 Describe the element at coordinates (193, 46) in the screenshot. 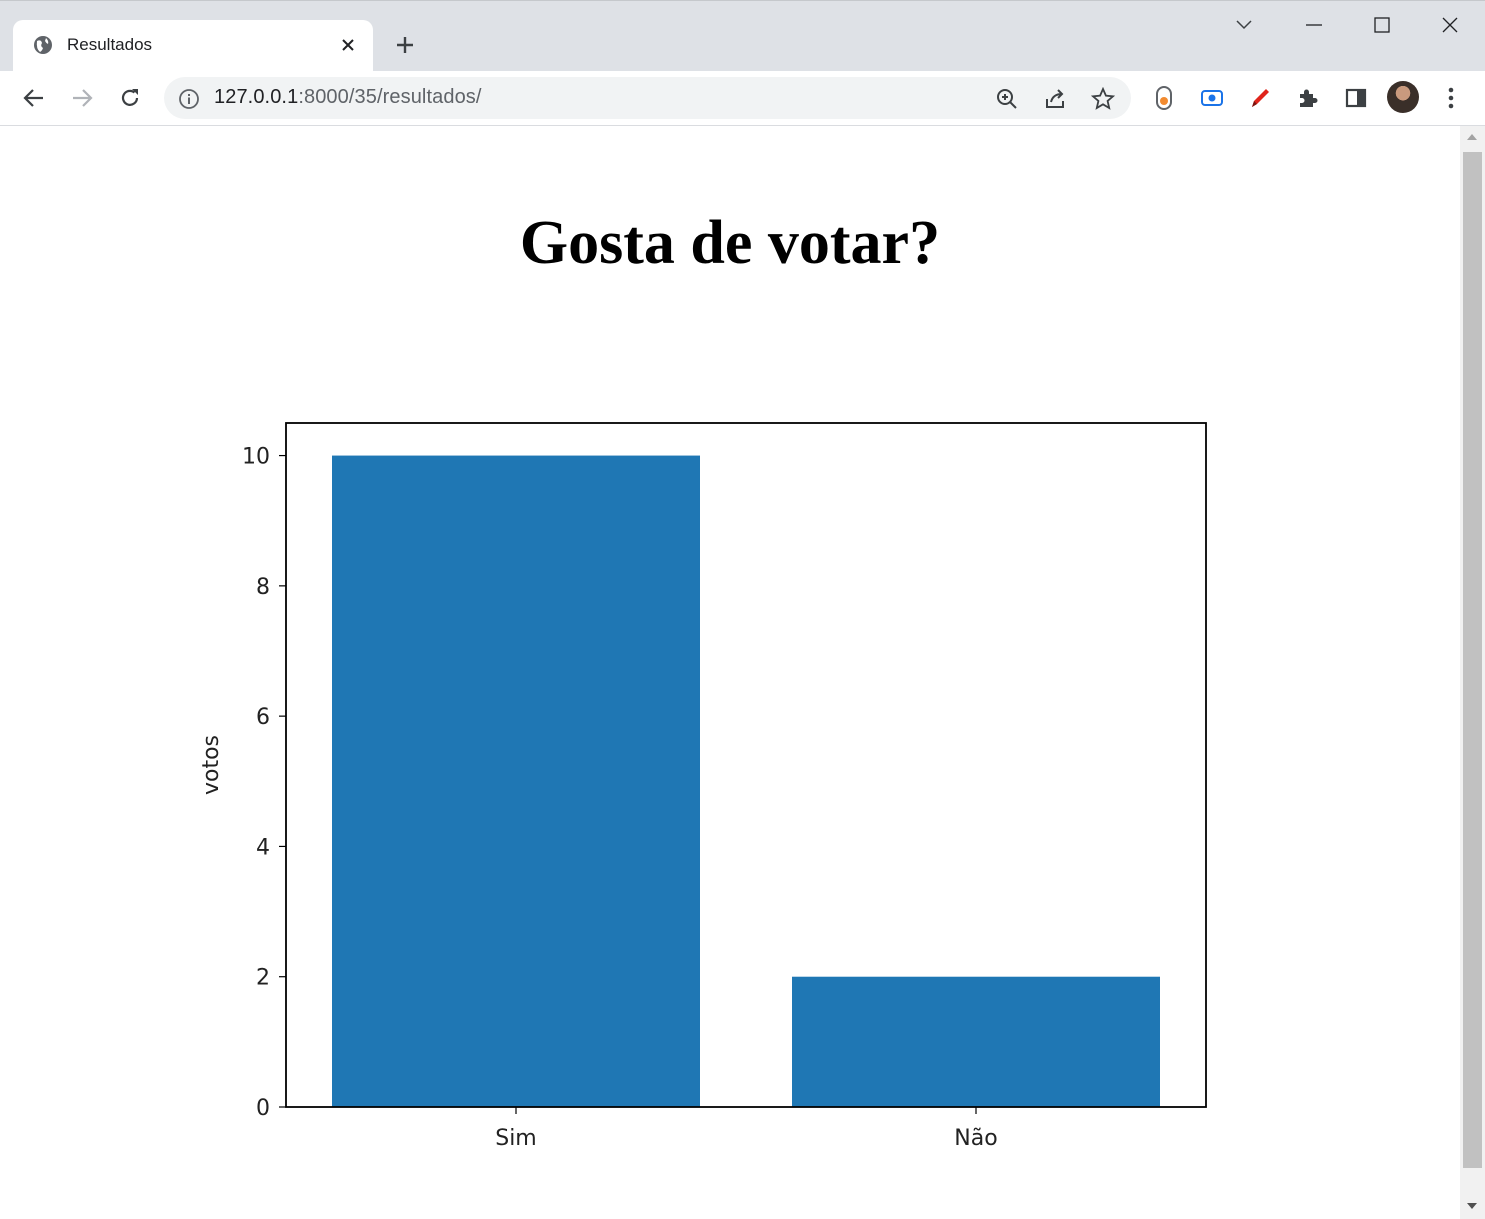

I see `browser-tab: Resultados` at that location.